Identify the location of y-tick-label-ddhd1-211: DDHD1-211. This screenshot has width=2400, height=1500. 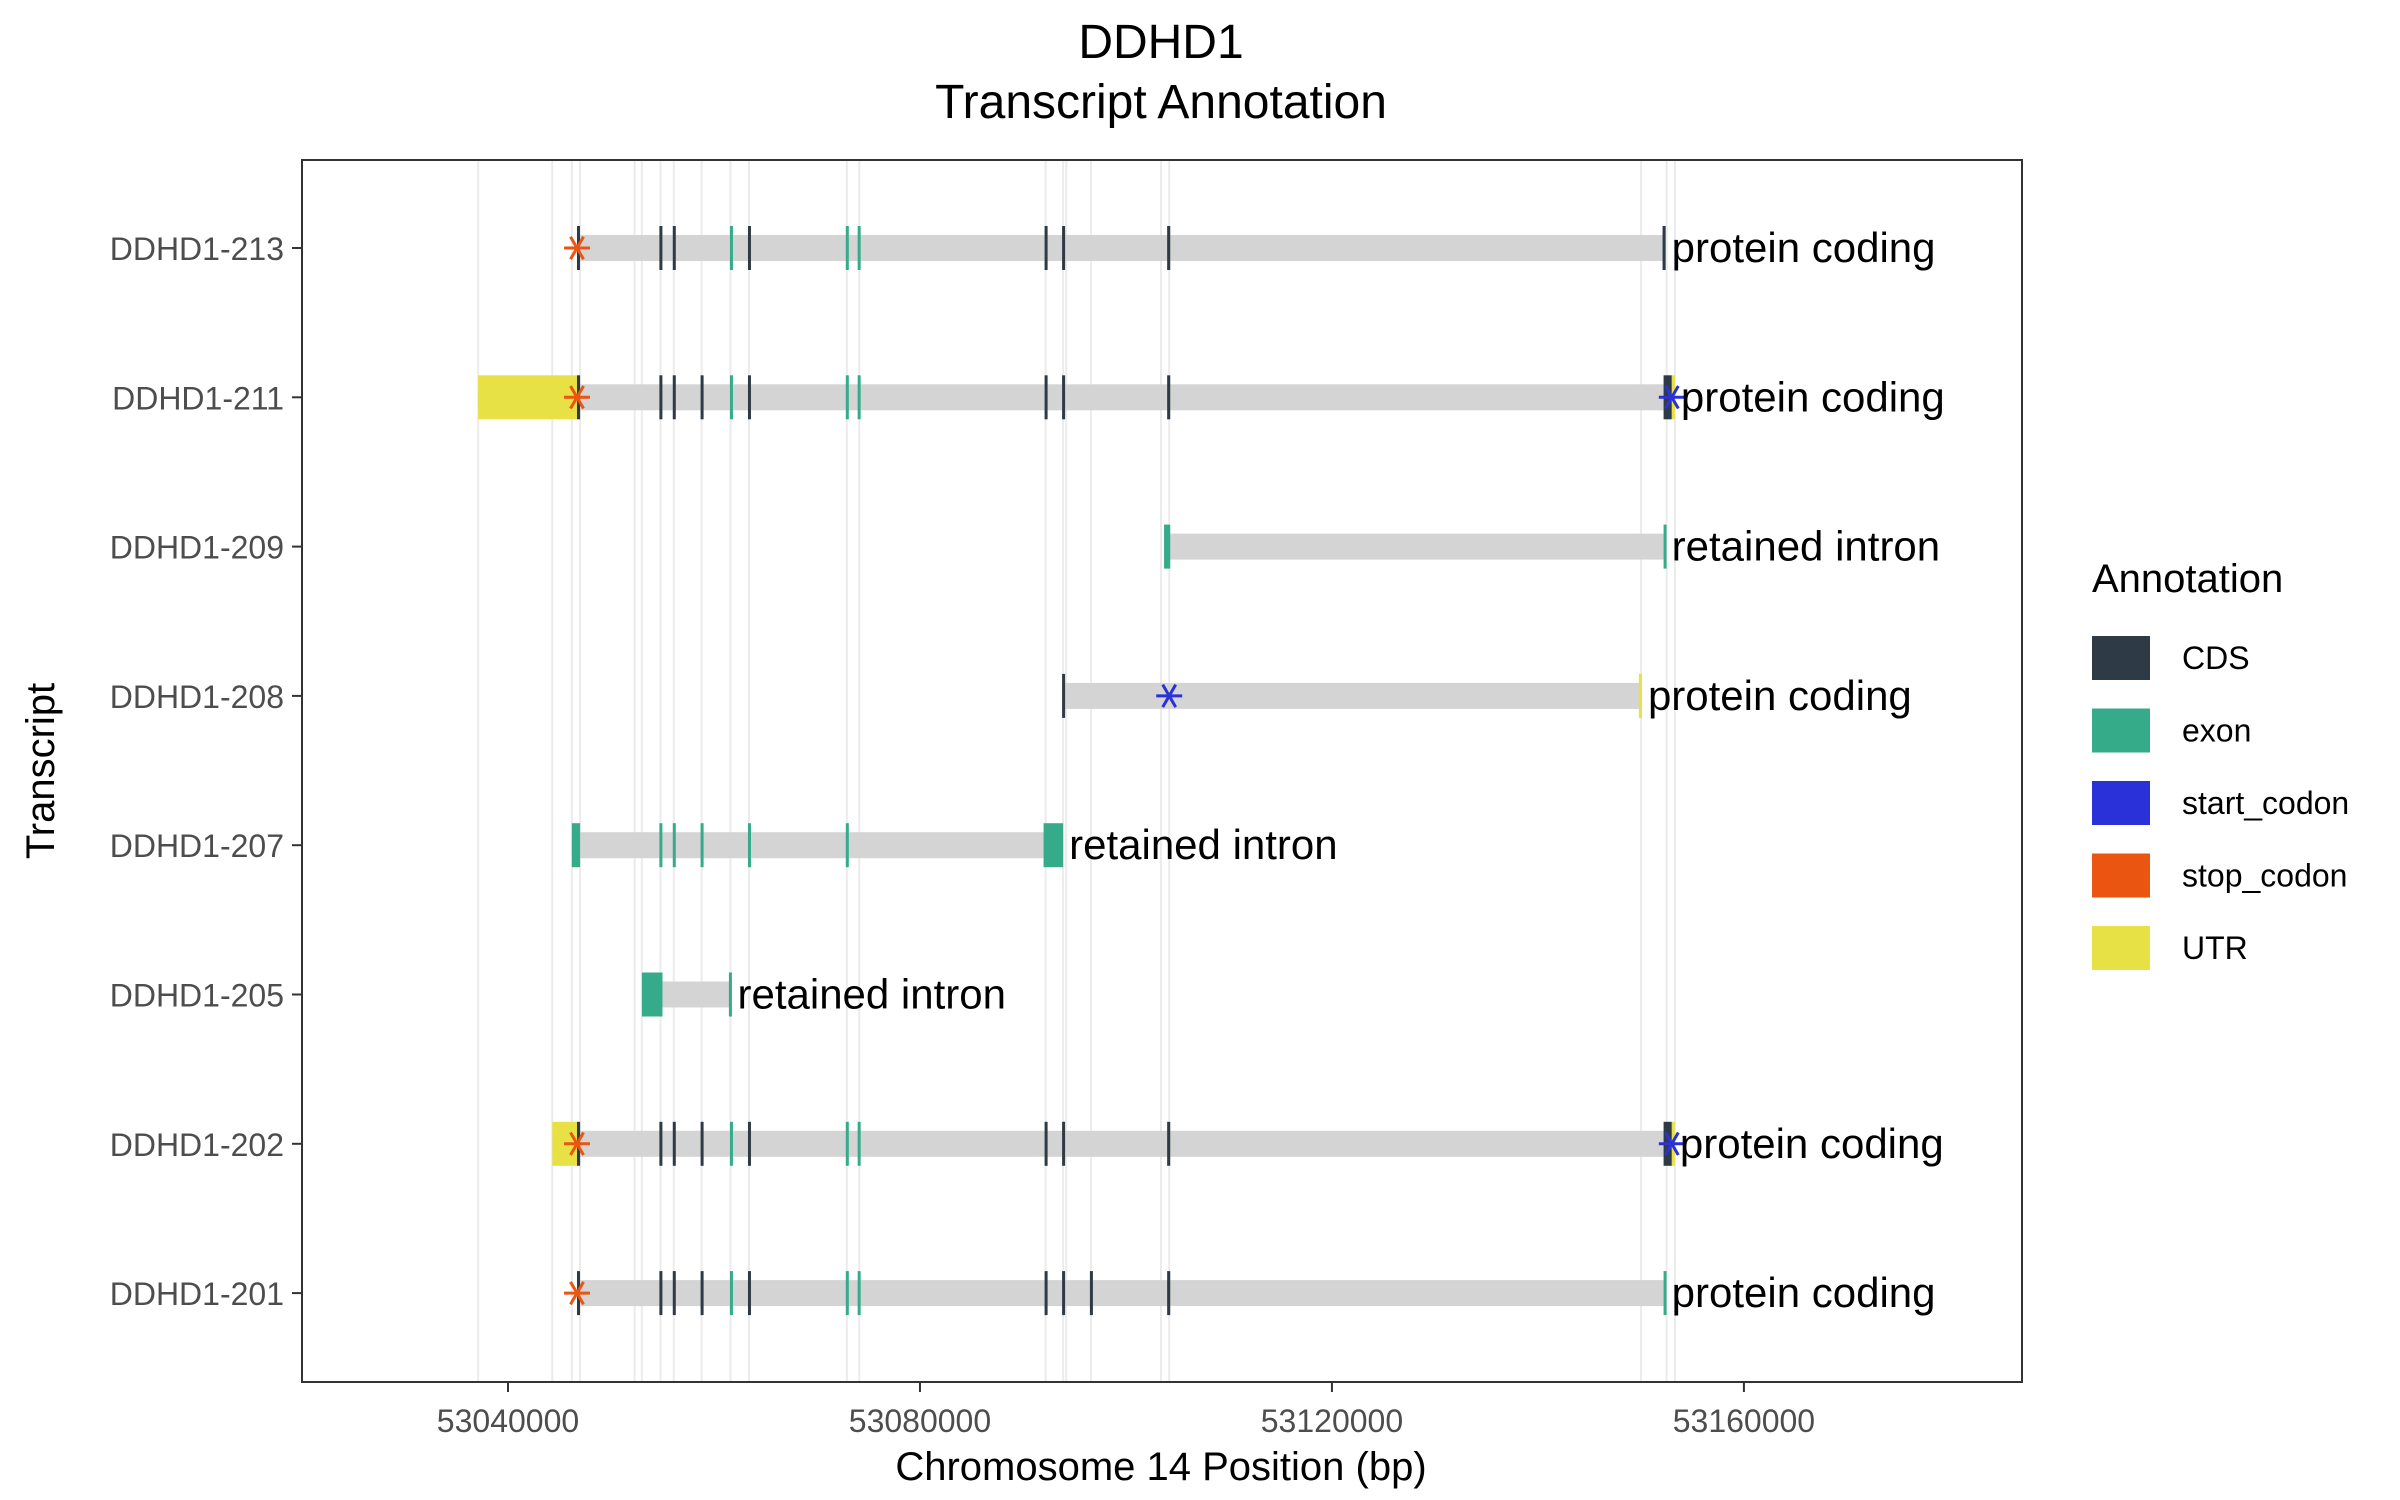
(198, 398).